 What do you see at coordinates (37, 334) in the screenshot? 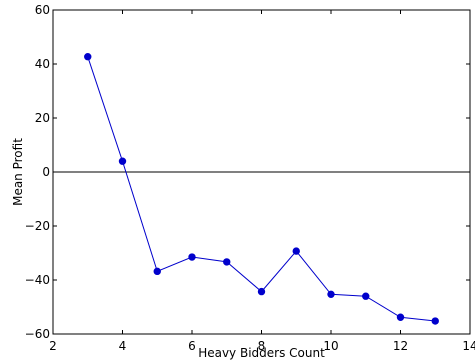
I see `y-tick-label: −60` at bounding box center [37, 334].